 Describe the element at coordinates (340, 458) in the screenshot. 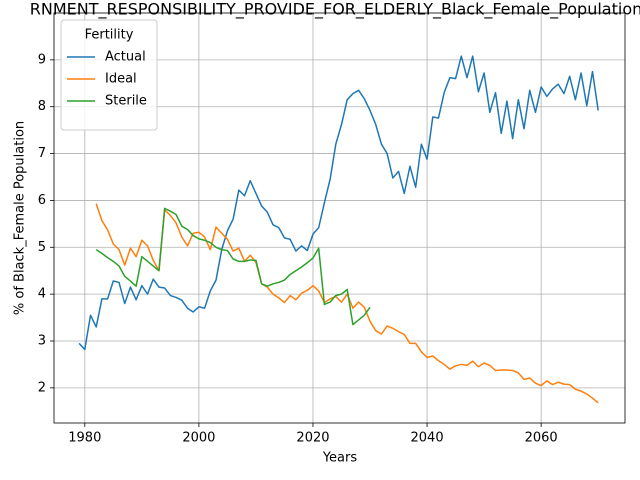

I see `x-axis-label: Years` at that location.